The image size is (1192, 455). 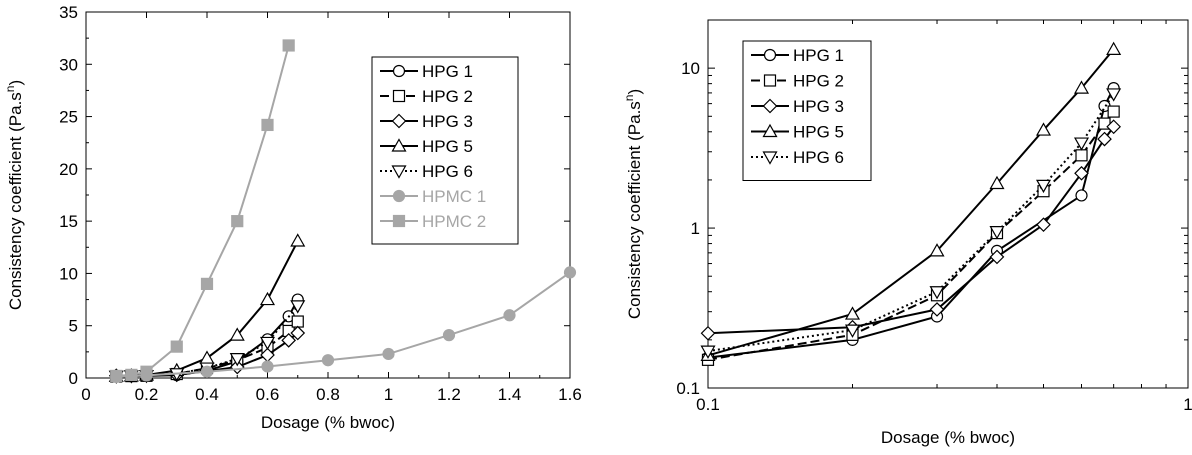 I want to click on x-tick-label: 0.8, so click(x=328, y=394).